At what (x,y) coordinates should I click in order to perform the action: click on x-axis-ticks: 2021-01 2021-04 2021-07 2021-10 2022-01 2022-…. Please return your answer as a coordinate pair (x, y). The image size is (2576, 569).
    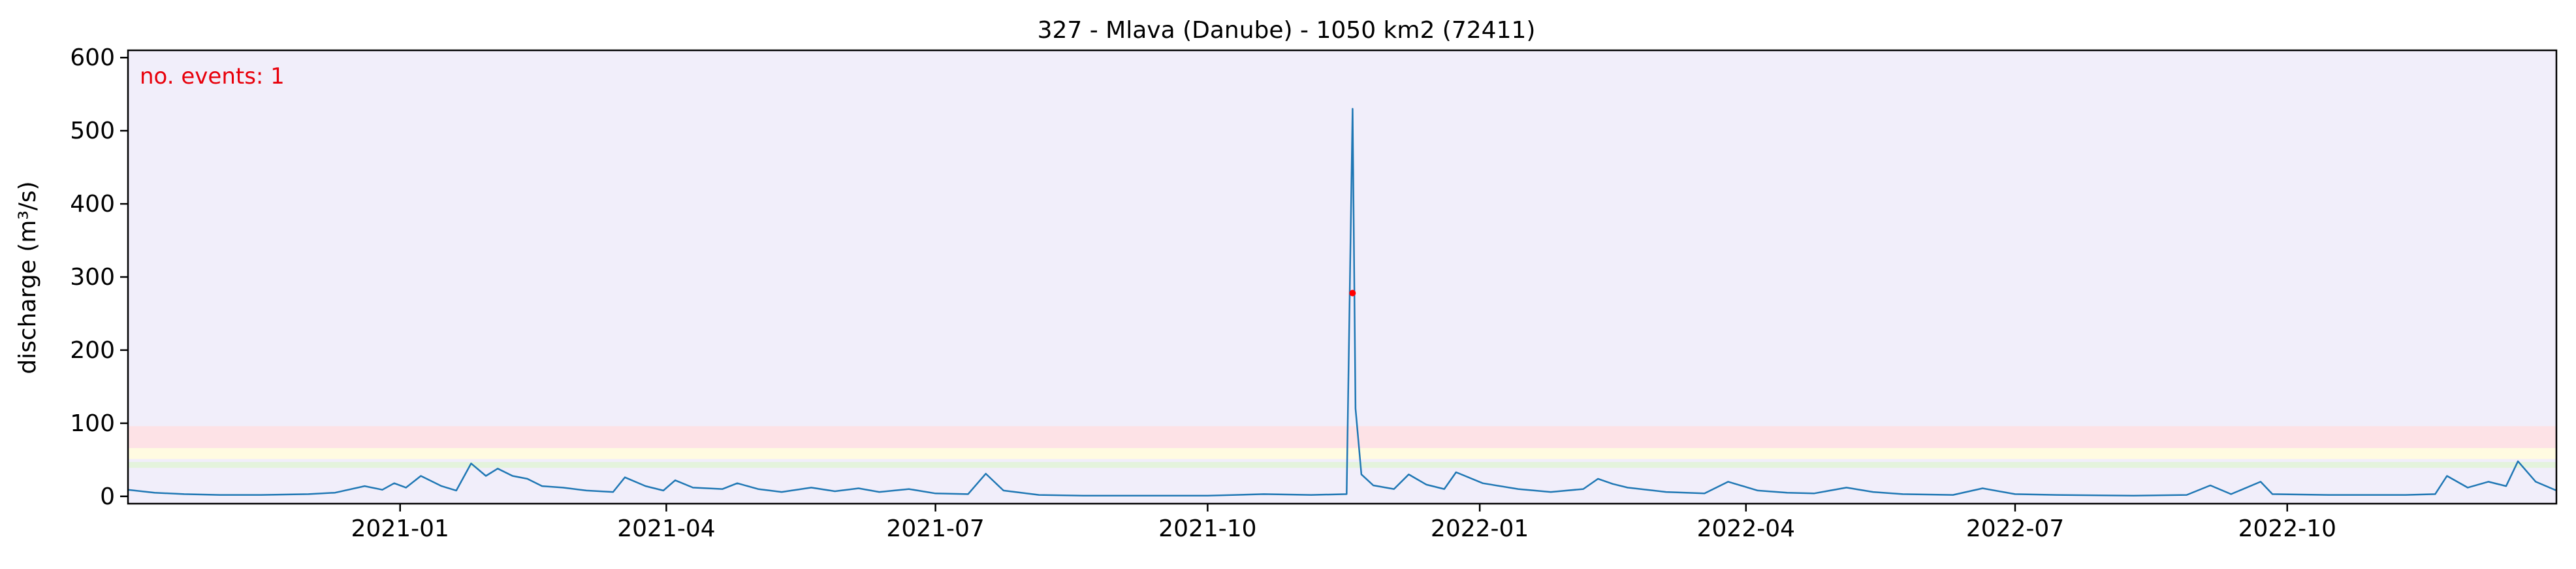
    Looking at the image, I should click on (1344, 523).